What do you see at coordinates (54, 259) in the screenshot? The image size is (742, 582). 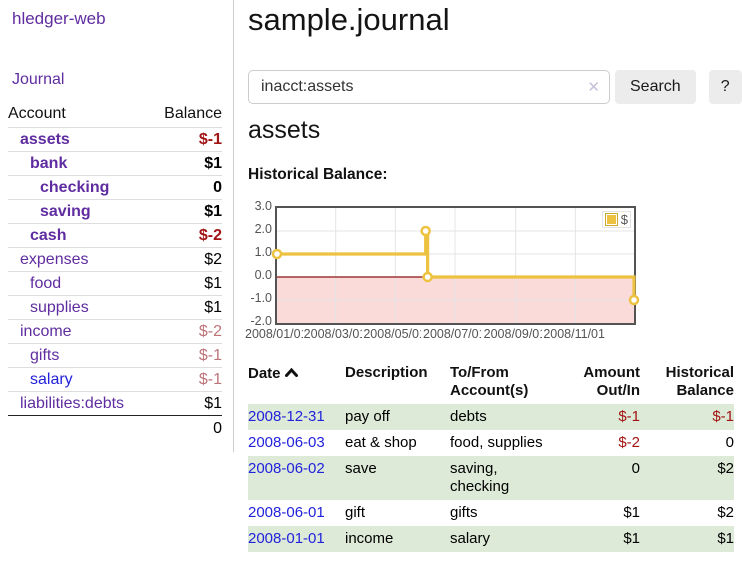 I see `account-link-expenses: expenses` at bounding box center [54, 259].